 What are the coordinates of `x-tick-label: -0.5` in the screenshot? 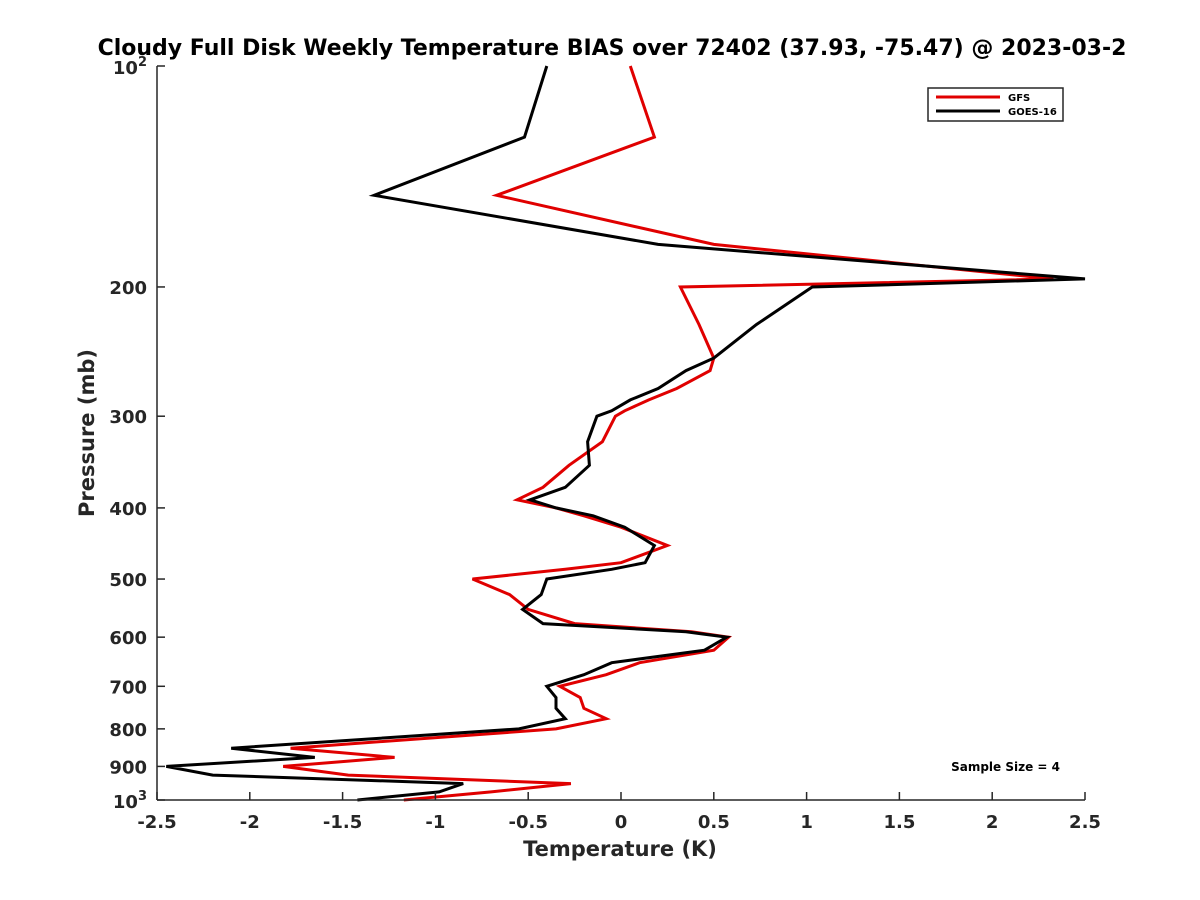 It's located at (528, 822).